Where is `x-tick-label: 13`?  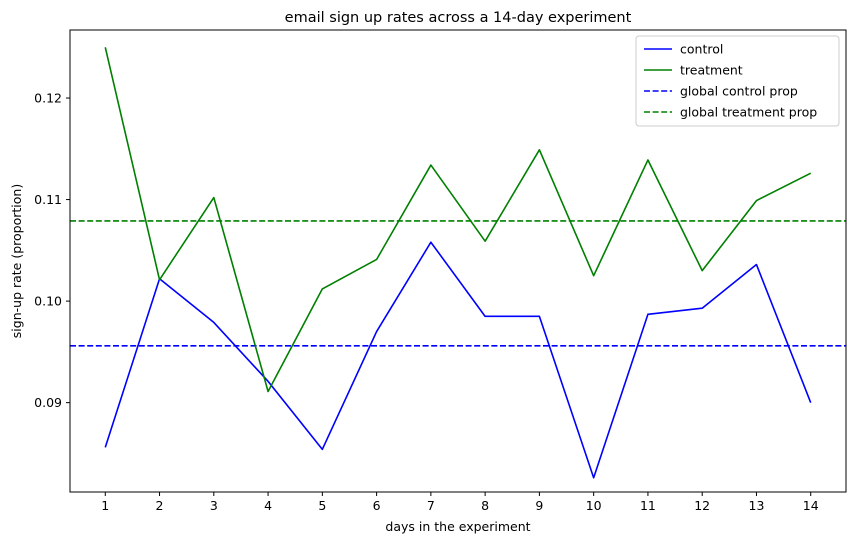
x-tick-label: 13 is located at coordinates (757, 505).